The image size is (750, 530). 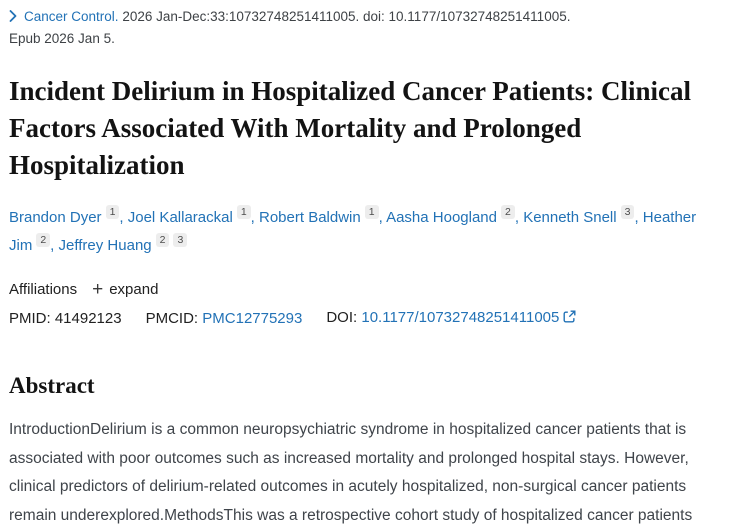 What do you see at coordinates (98, 289) in the screenshot?
I see `plus-icon: +` at bounding box center [98, 289].